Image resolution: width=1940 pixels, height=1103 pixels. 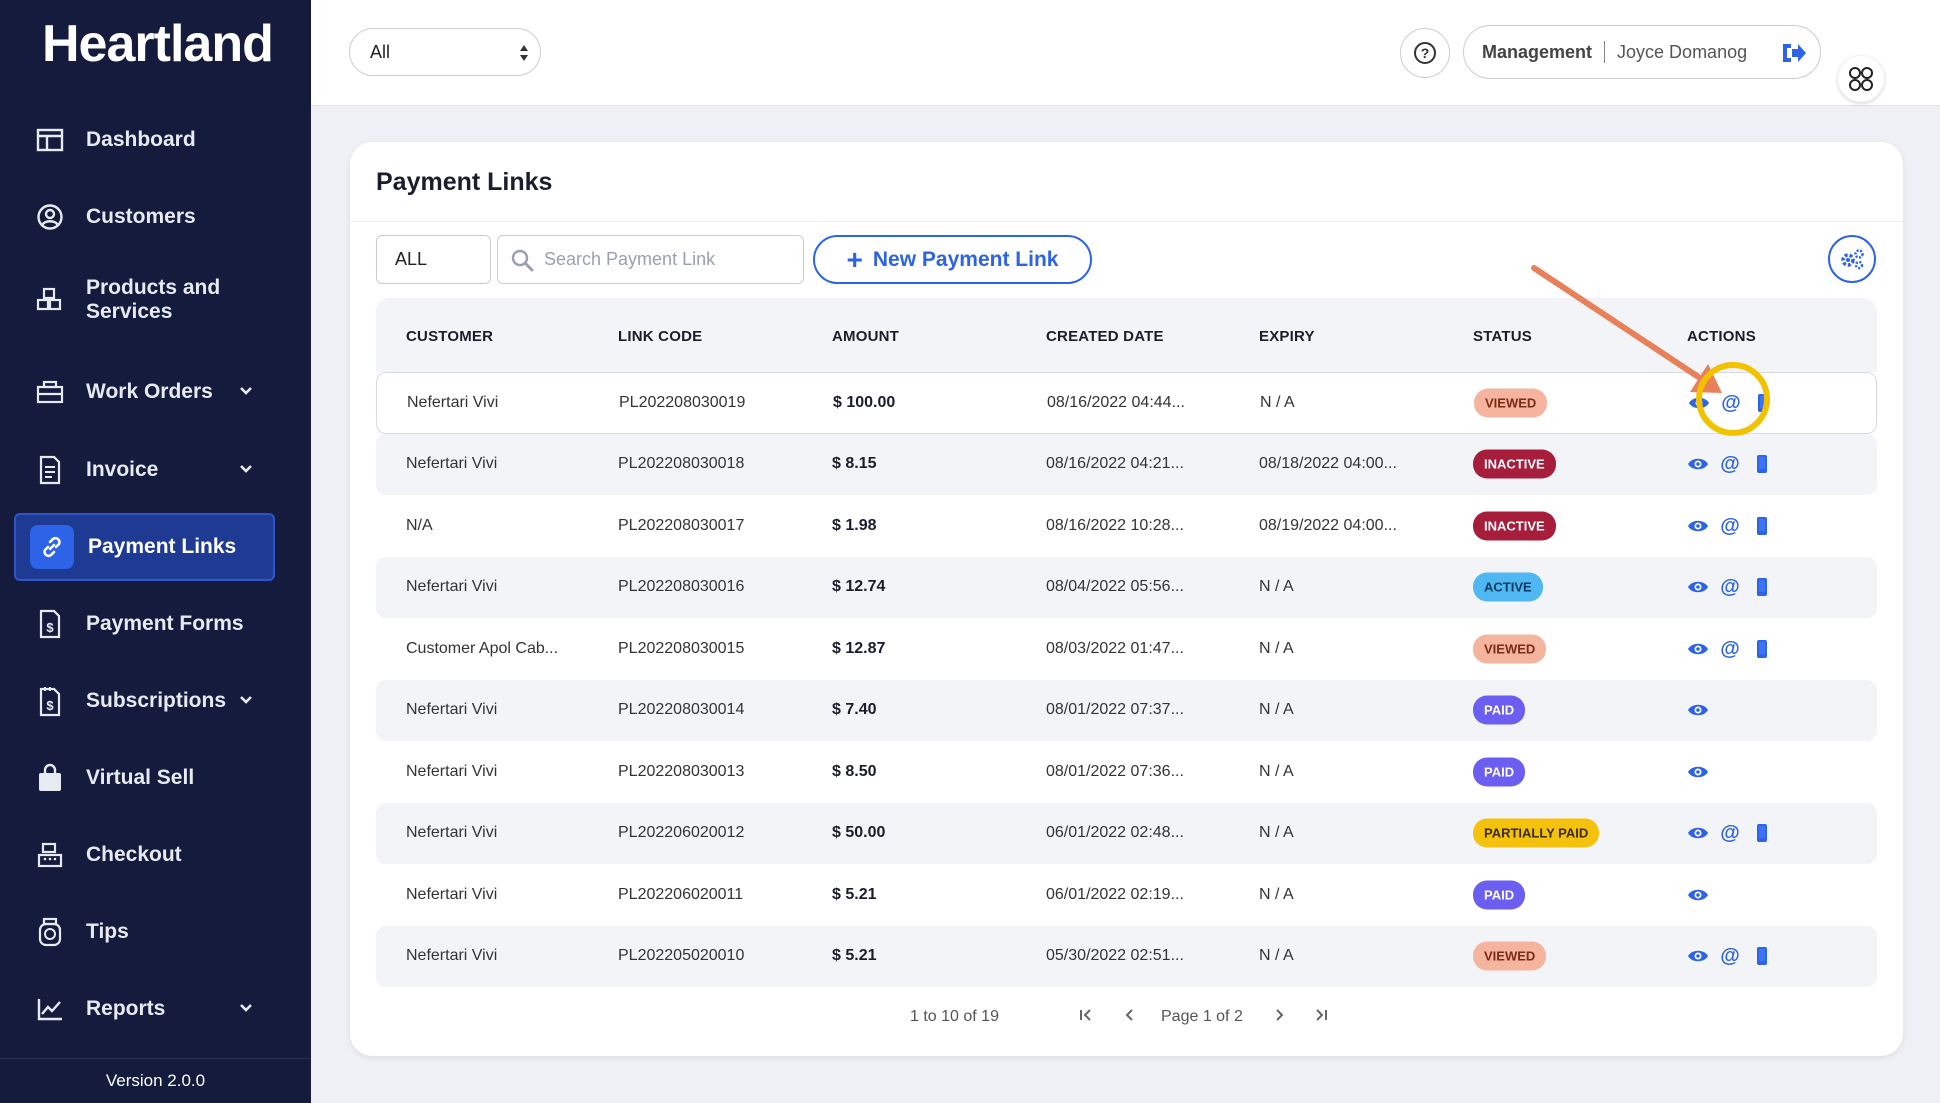 I want to click on cell-link-code: PL202208030017, so click(x=681, y=525).